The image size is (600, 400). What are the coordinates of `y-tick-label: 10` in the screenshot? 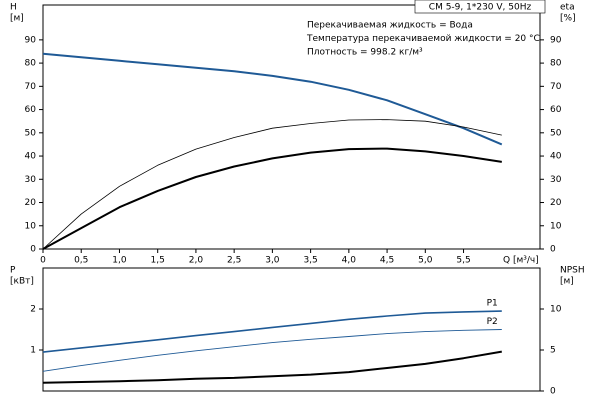 It's located at (31, 226).